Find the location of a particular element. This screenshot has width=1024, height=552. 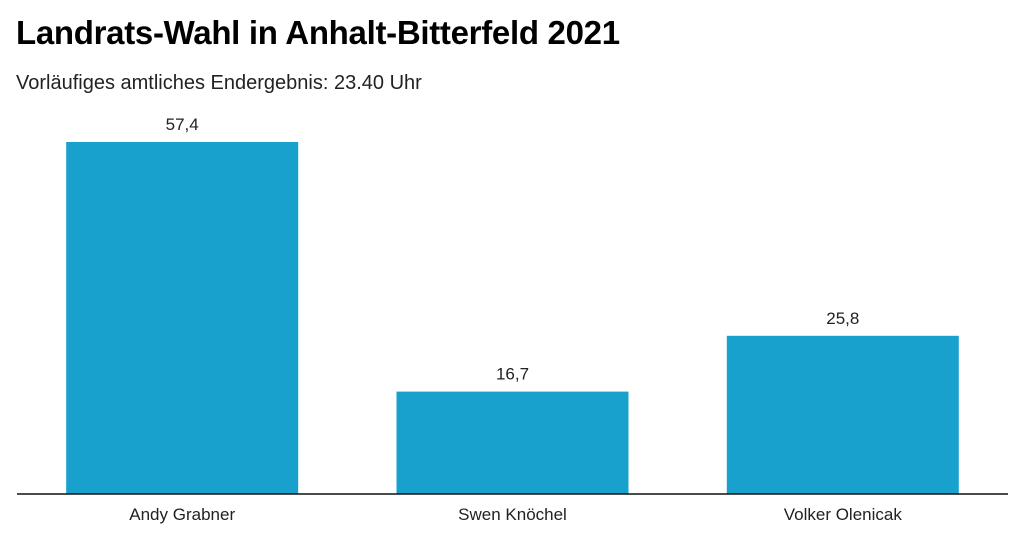

bar-andy-grabner is located at coordinates (182, 318).